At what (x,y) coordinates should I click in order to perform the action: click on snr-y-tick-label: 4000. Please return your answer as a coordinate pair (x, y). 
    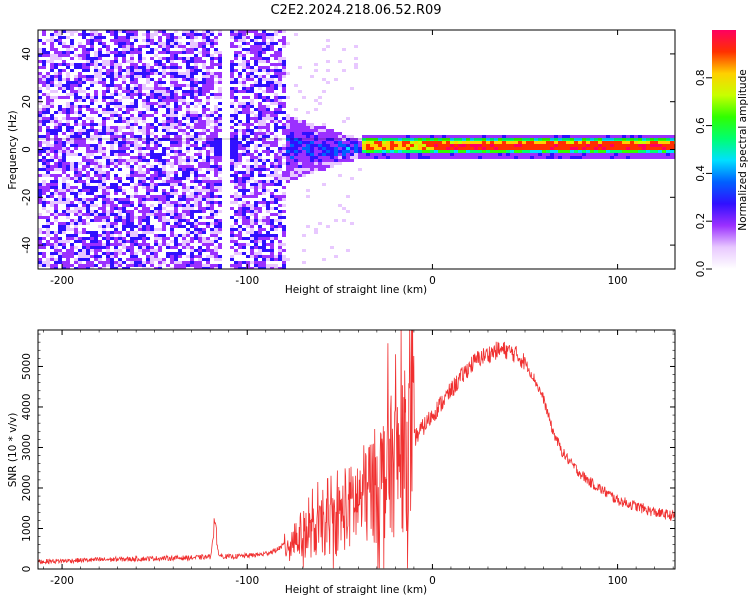
    Looking at the image, I should click on (27, 407).